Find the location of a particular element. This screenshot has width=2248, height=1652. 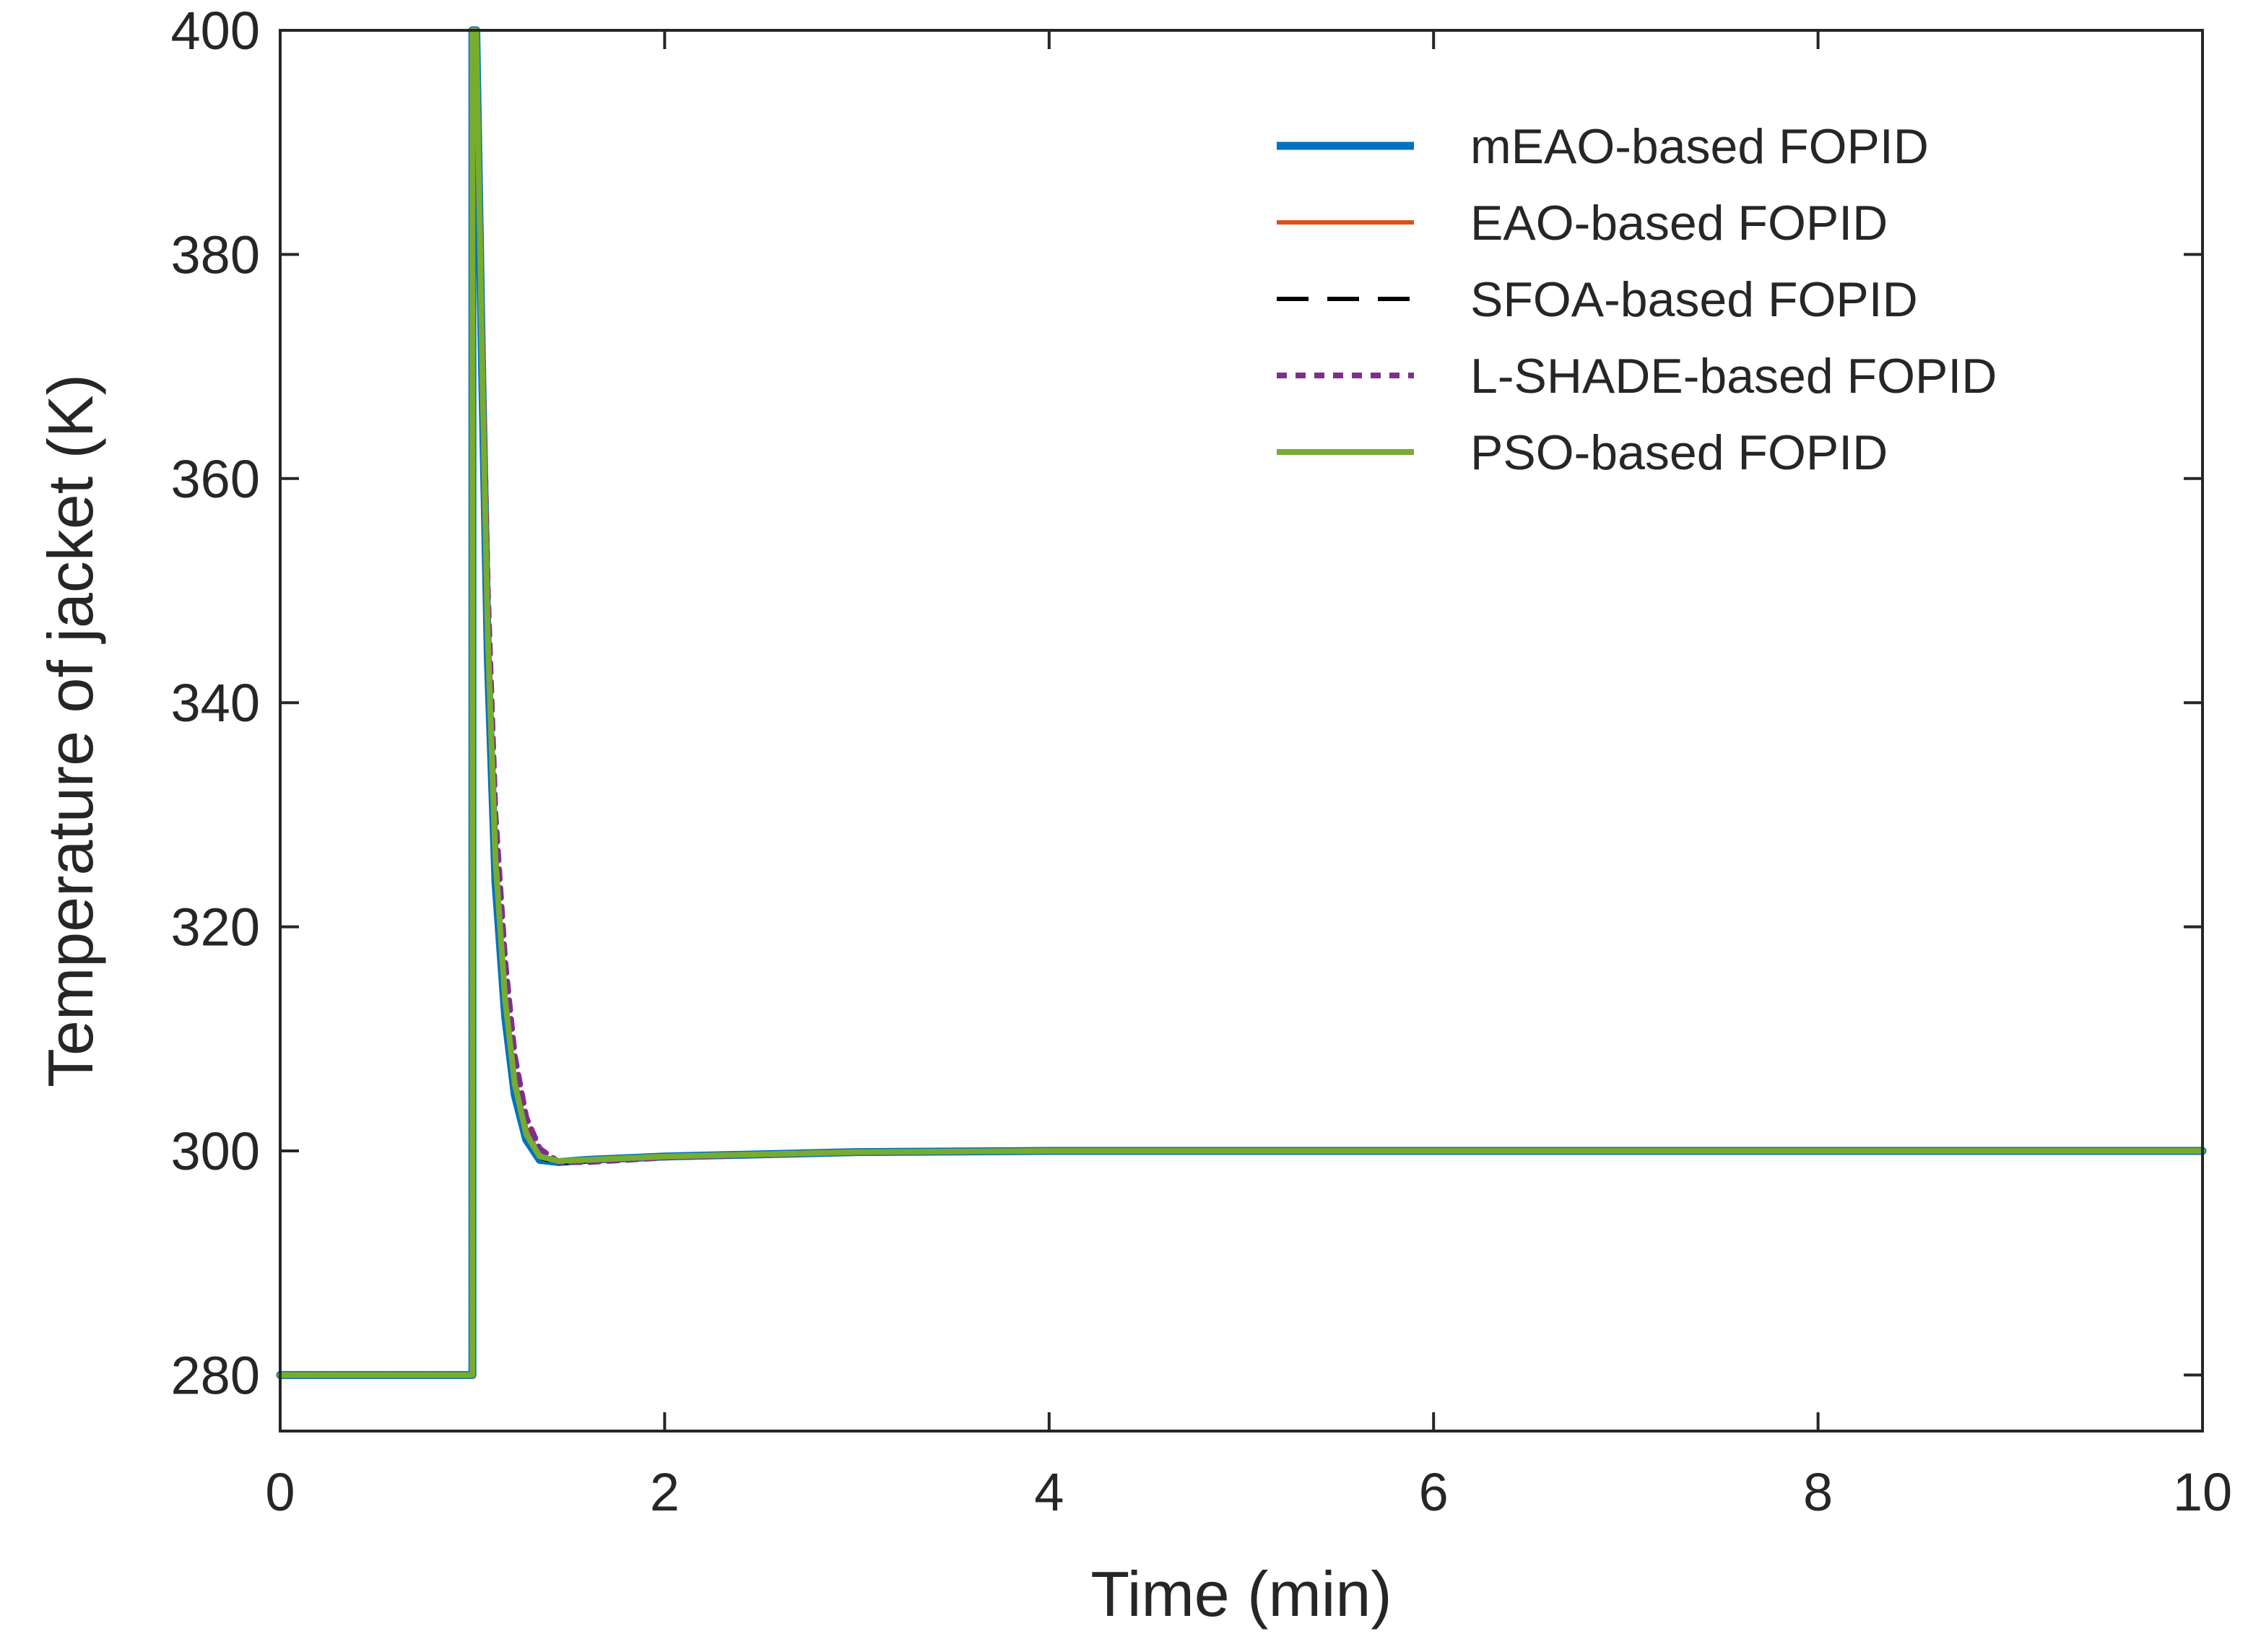

x-tick-label: 6 is located at coordinates (1434, 1492).